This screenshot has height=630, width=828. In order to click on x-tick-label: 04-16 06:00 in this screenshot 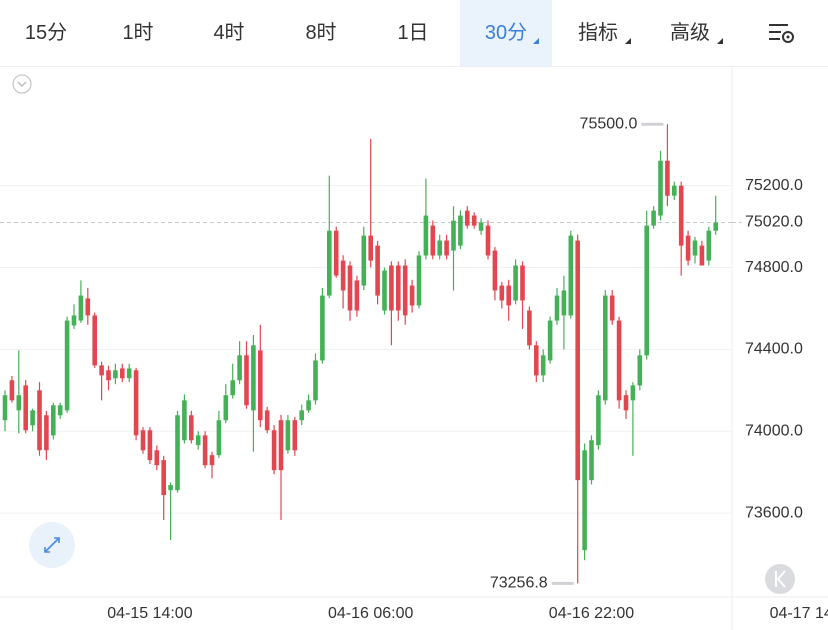, I will do `click(371, 613)`.